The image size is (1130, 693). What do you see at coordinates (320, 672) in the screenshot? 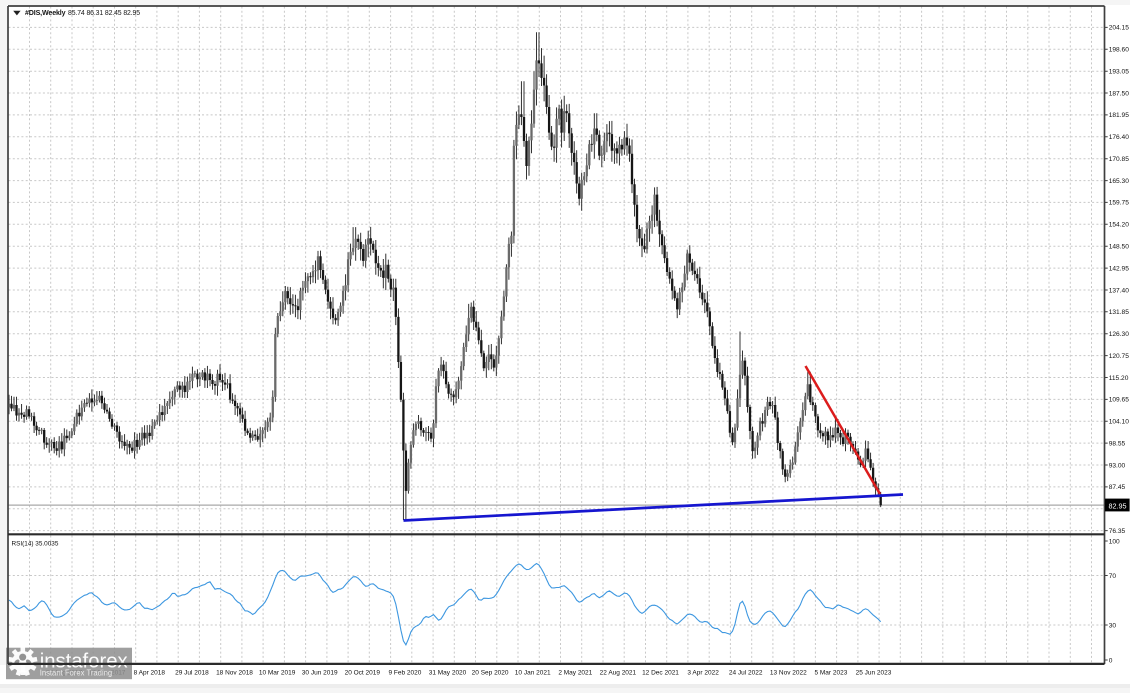
I see `svg-text: 30 Jun 2019` at bounding box center [320, 672].